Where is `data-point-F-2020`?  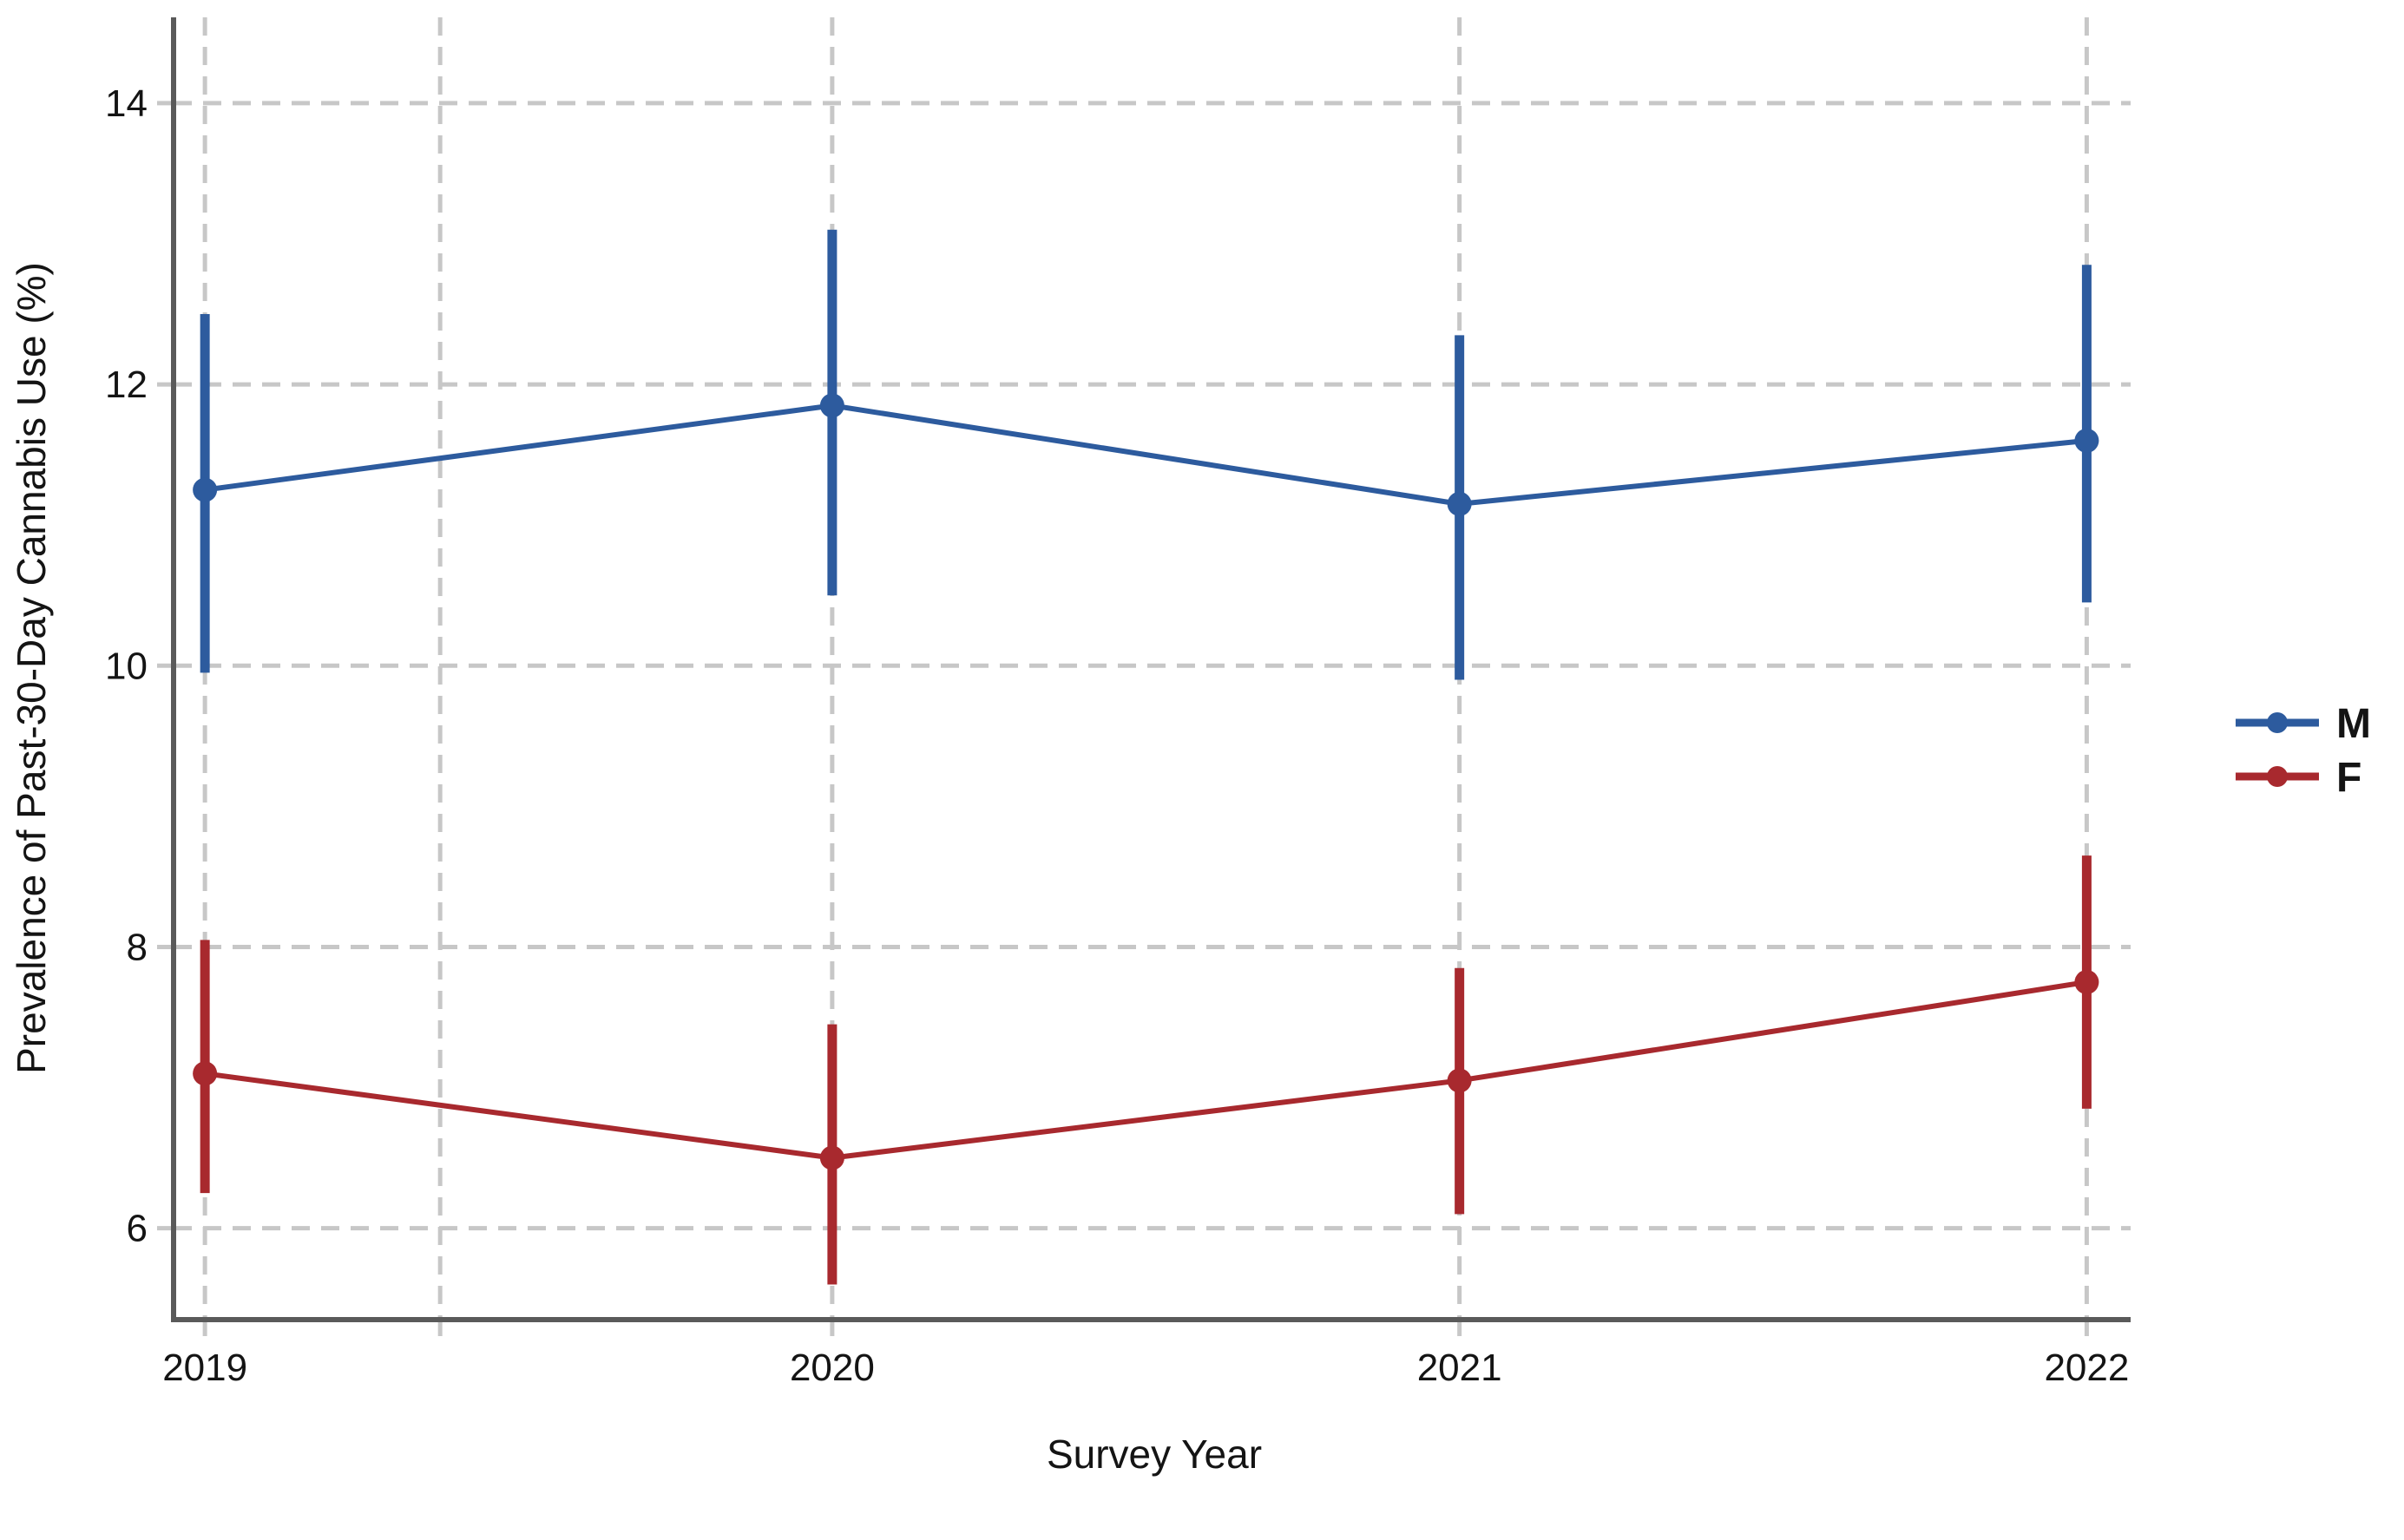 data-point-F-2020 is located at coordinates (832, 1157).